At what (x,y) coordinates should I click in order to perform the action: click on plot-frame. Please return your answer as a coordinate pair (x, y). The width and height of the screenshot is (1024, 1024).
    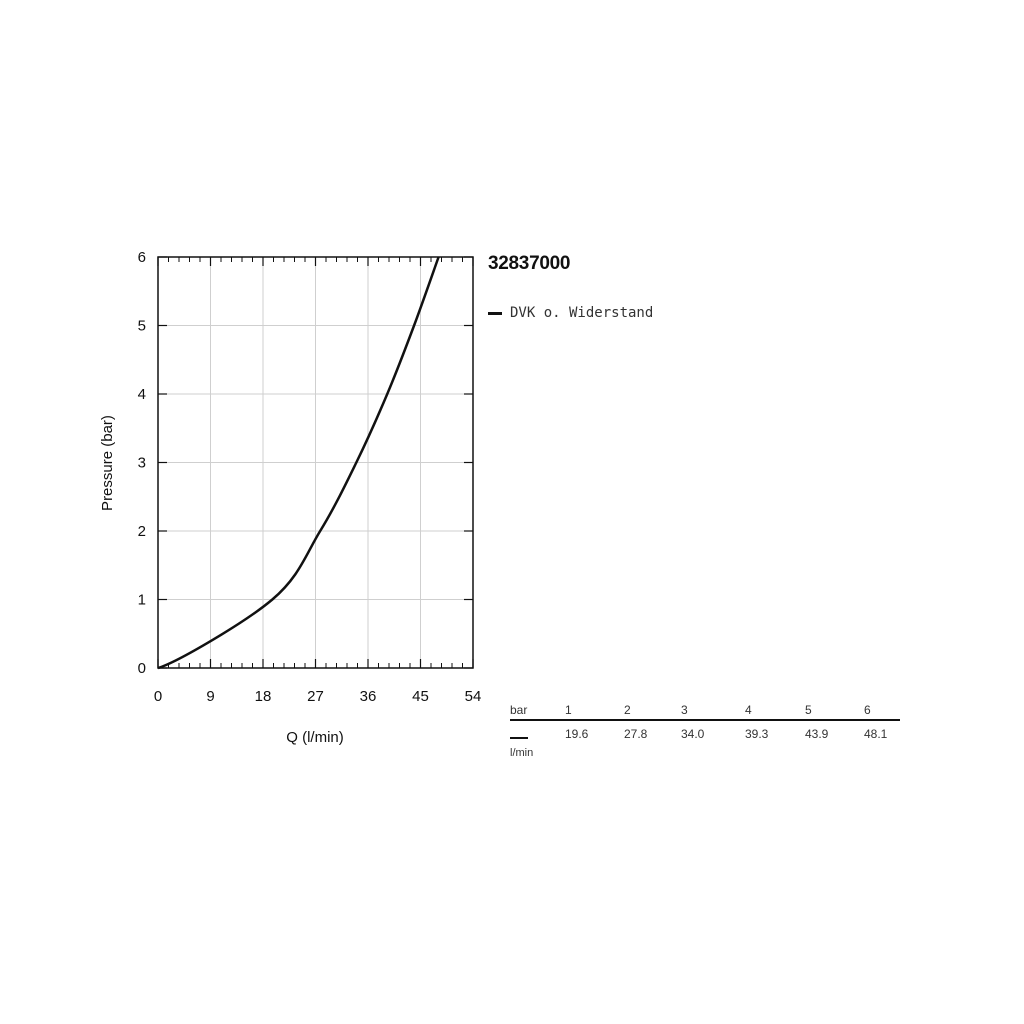
    Looking at the image, I should click on (315, 462).